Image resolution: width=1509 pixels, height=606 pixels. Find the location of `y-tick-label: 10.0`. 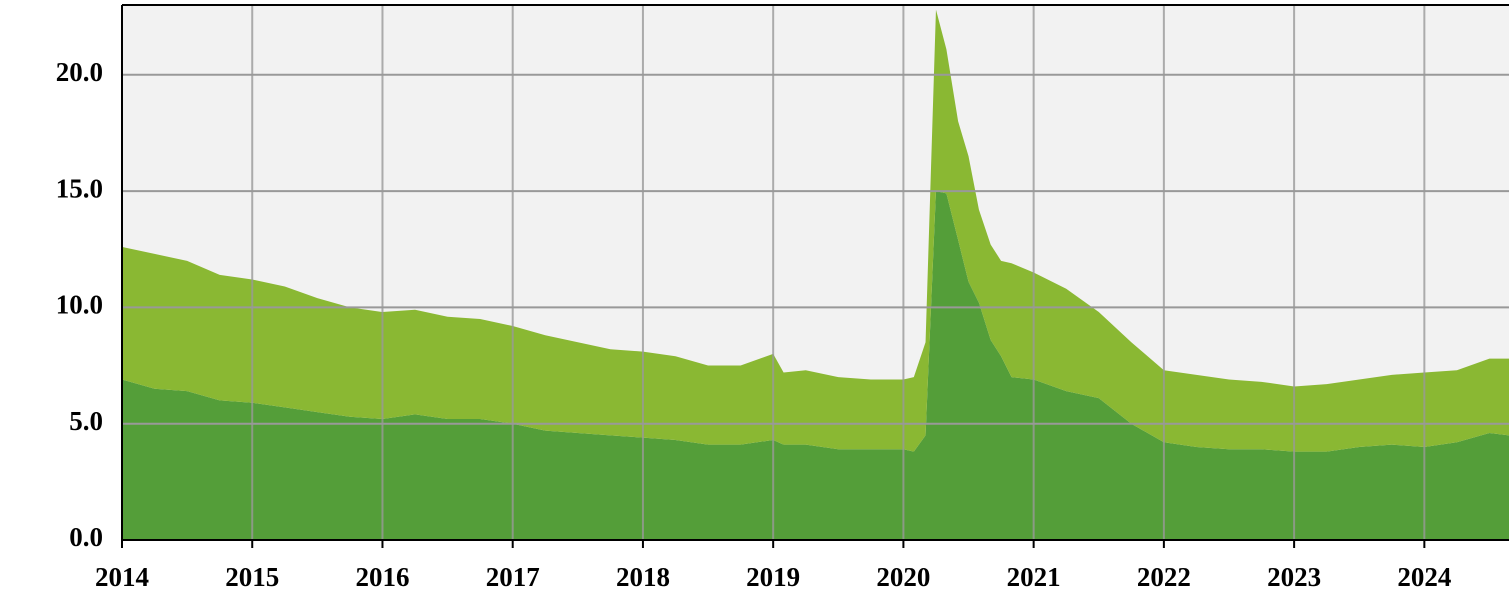

y-tick-label: 10.0 is located at coordinates (79, 305).